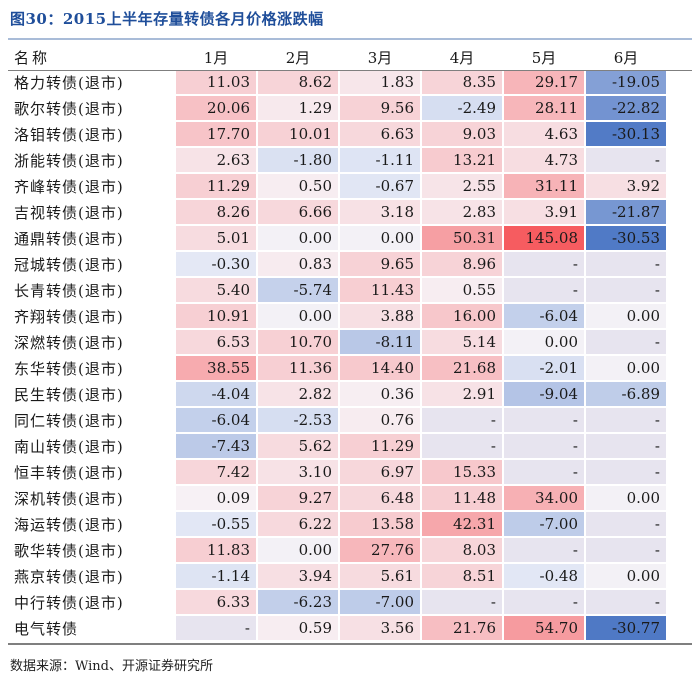  I want to click on bond-name-cell: 歌华转债(退市), so click(69, 550).